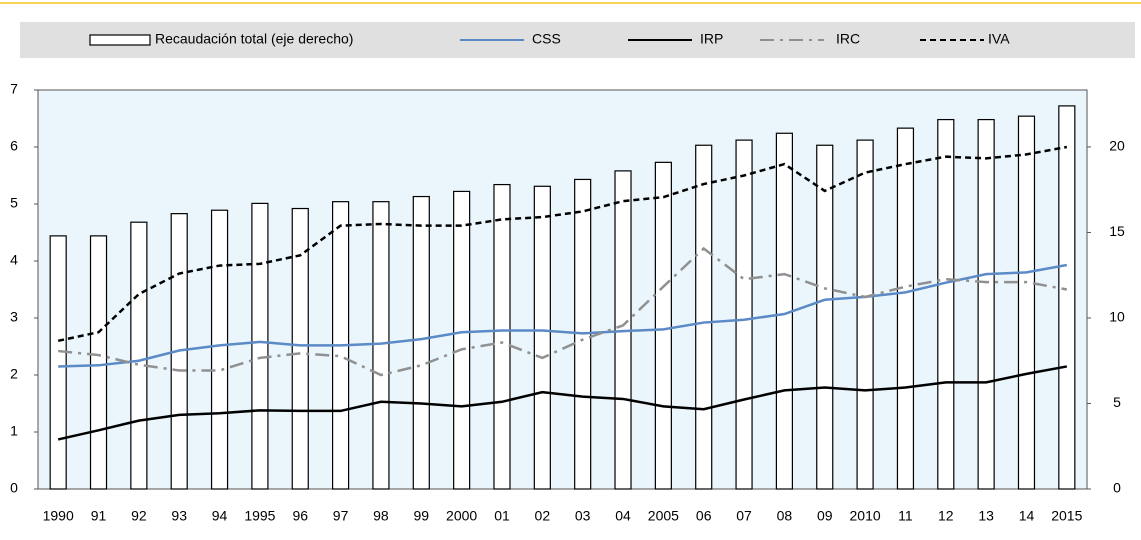  What do you see at coordinates (1117, 402) in the screenshot?
I see `y2-tick-label: 5` at bounding box center [1117, 402].